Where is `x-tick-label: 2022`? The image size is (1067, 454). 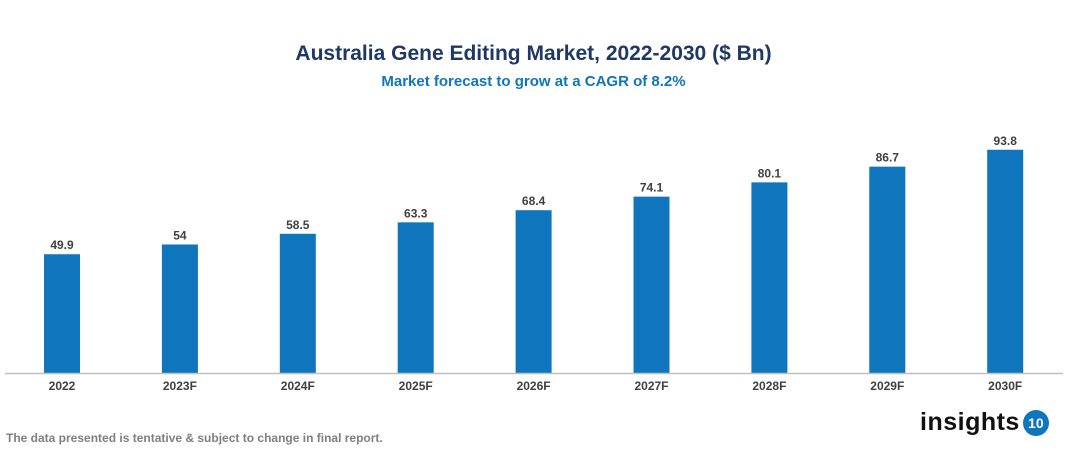
x-tick-label: 2022 is located at coordinates (62, 386).